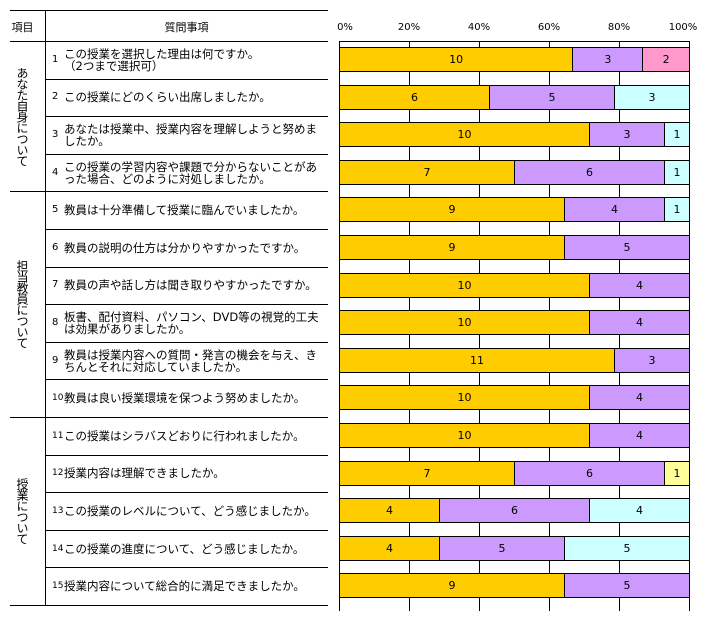  I want to click on question-row: 2 この授業にどのくらい出席しましたか。, so click(190, 98).